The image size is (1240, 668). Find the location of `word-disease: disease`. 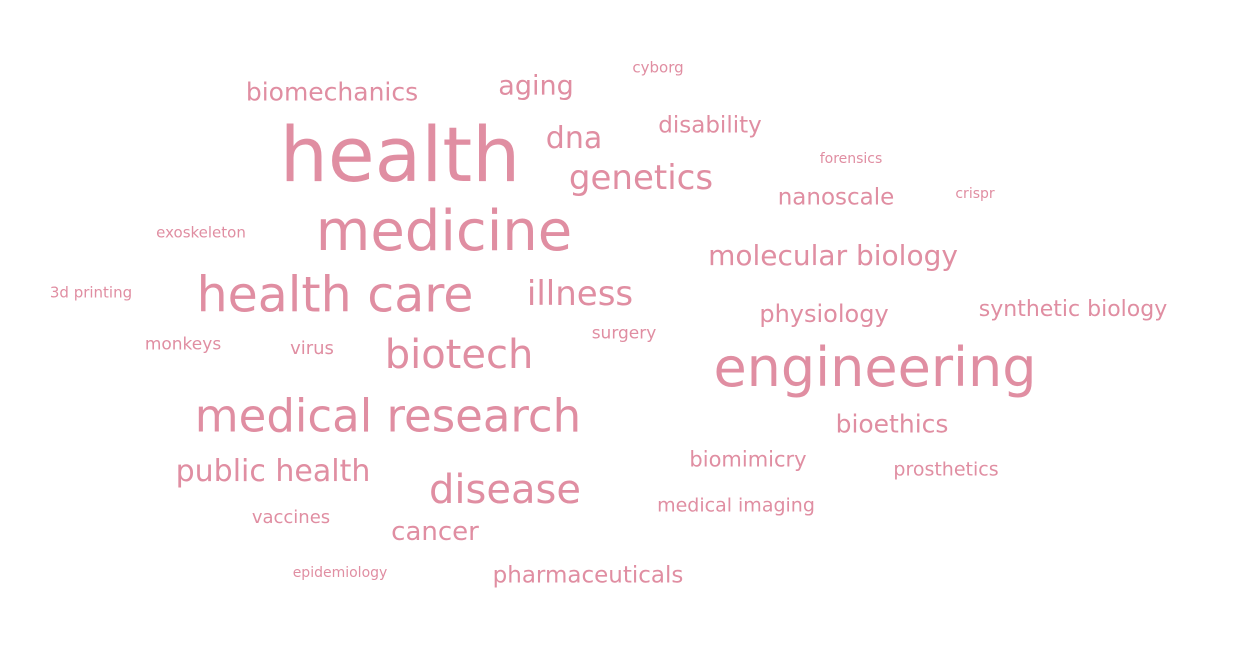

word-disease: disease is located at coordinates (505, 490).